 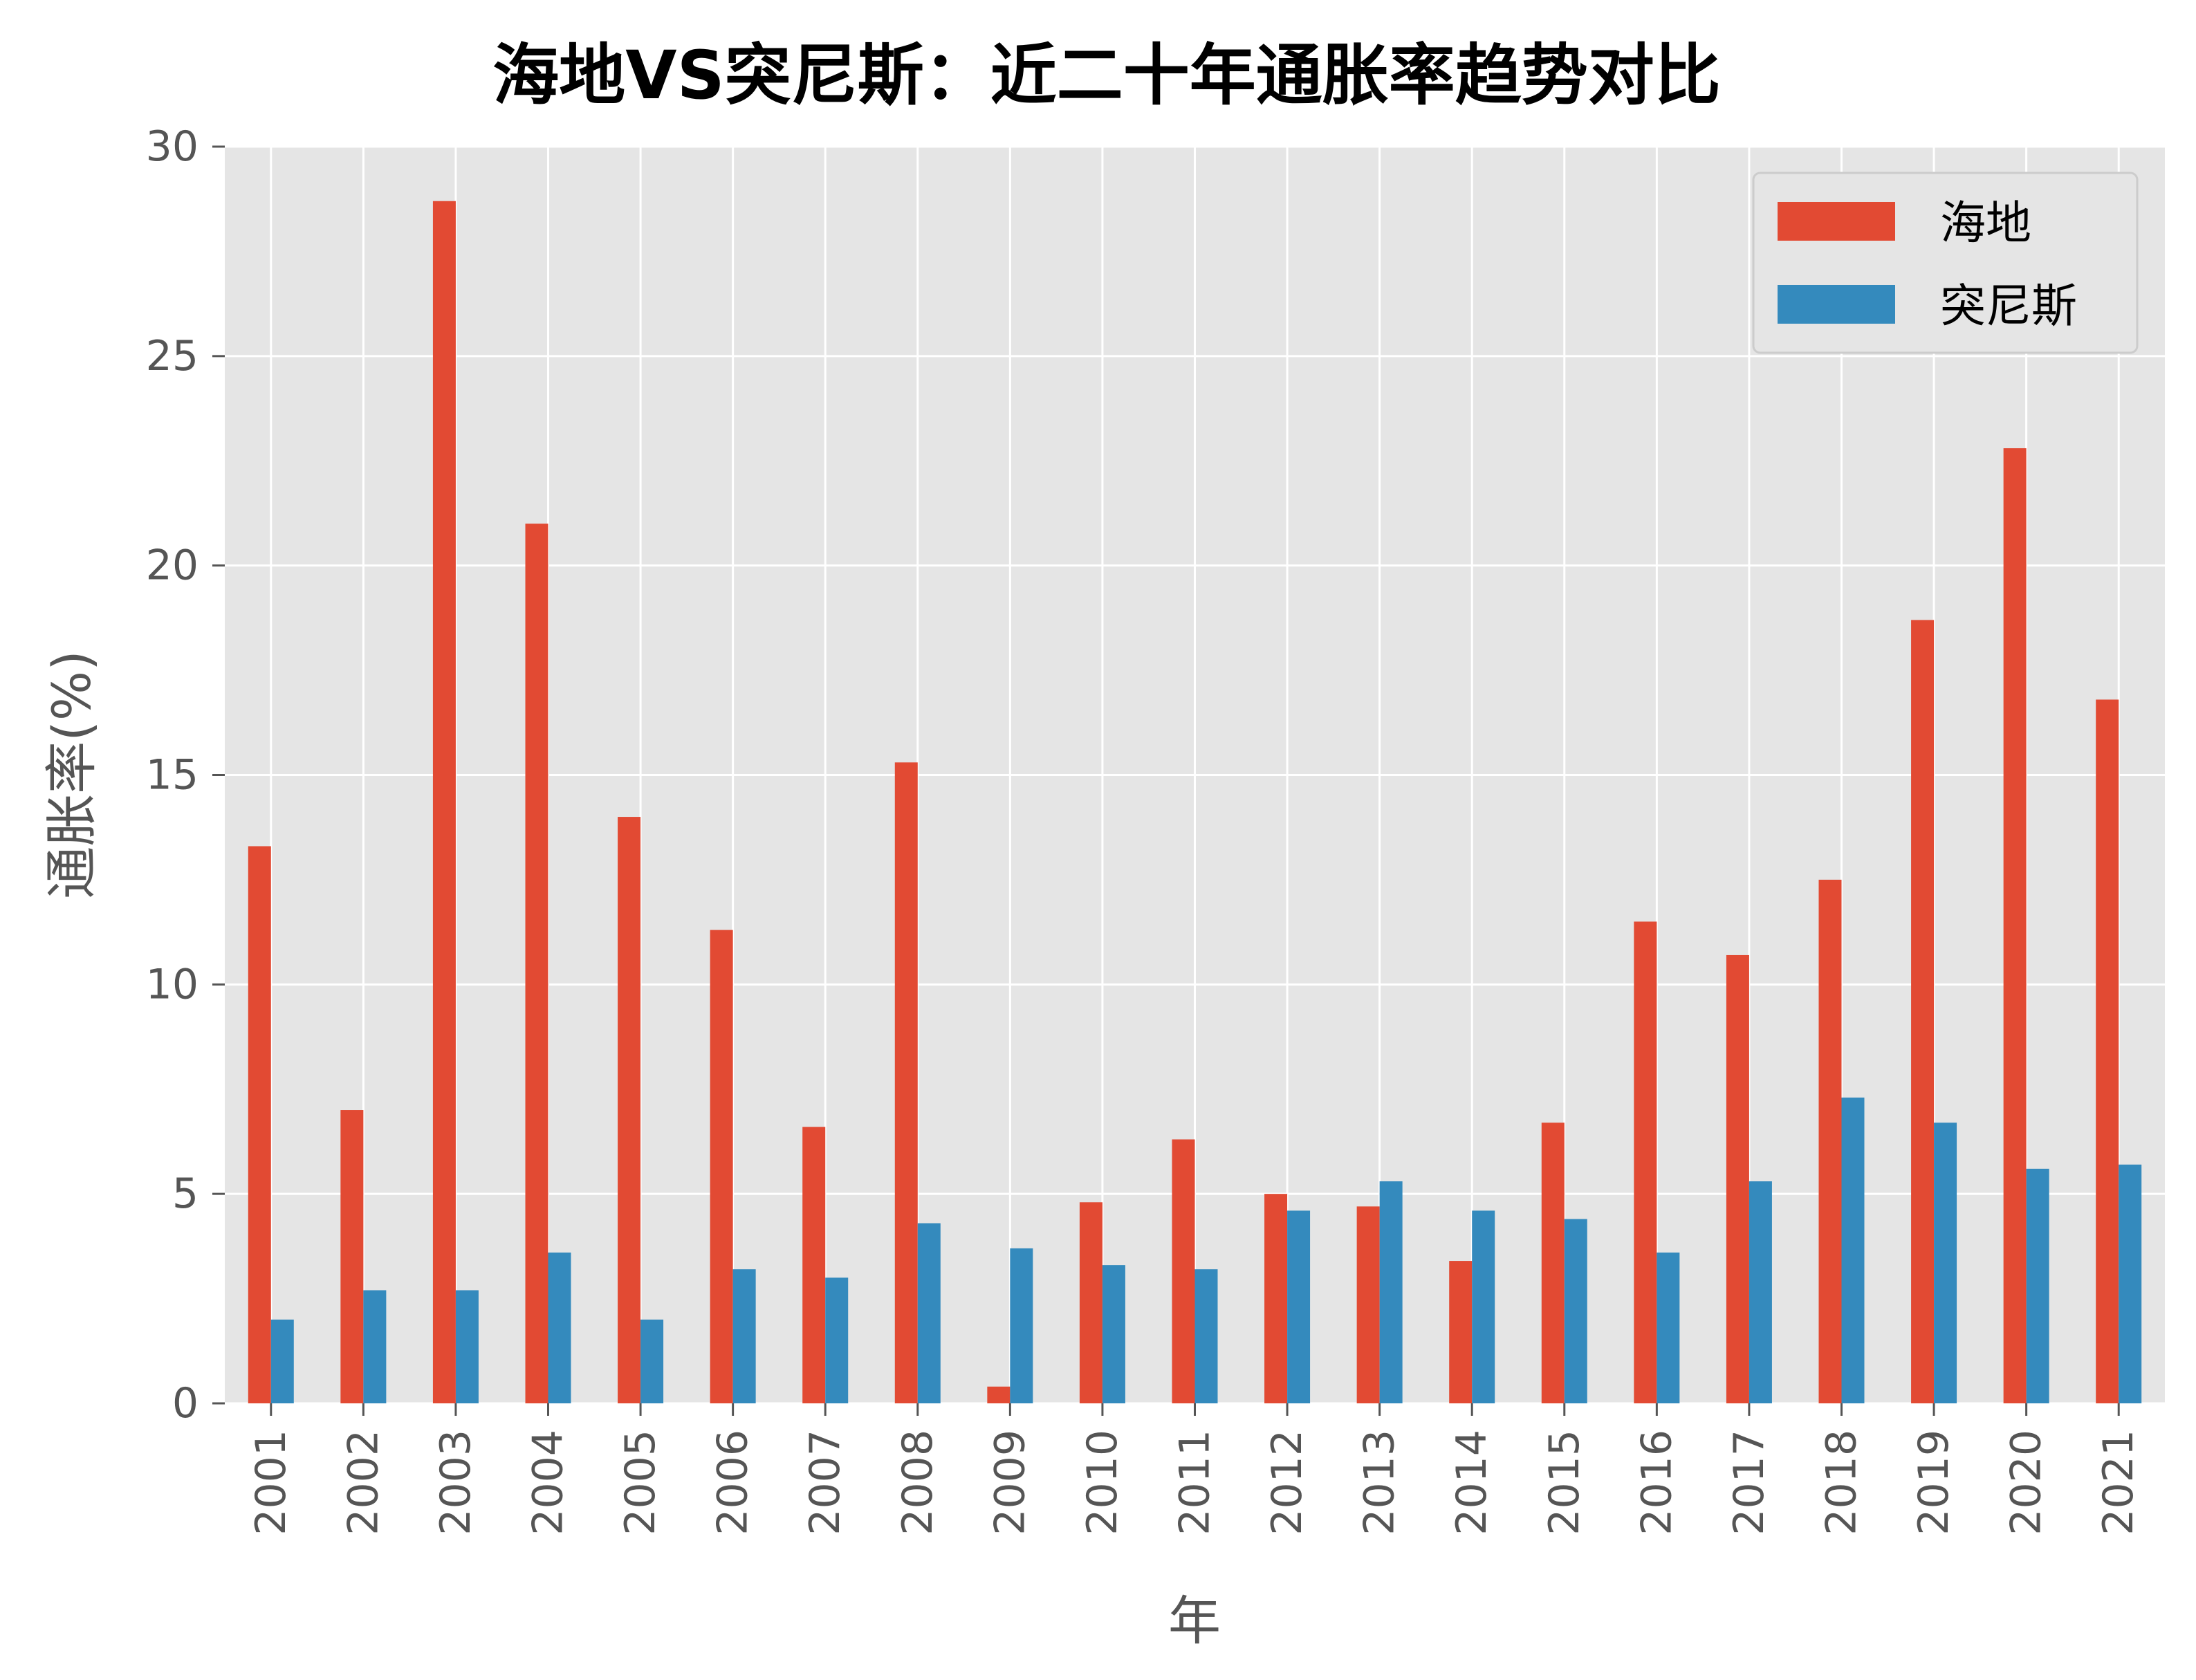 I want to click on bar-haiti-2016, so click(x=1645, y=1162).